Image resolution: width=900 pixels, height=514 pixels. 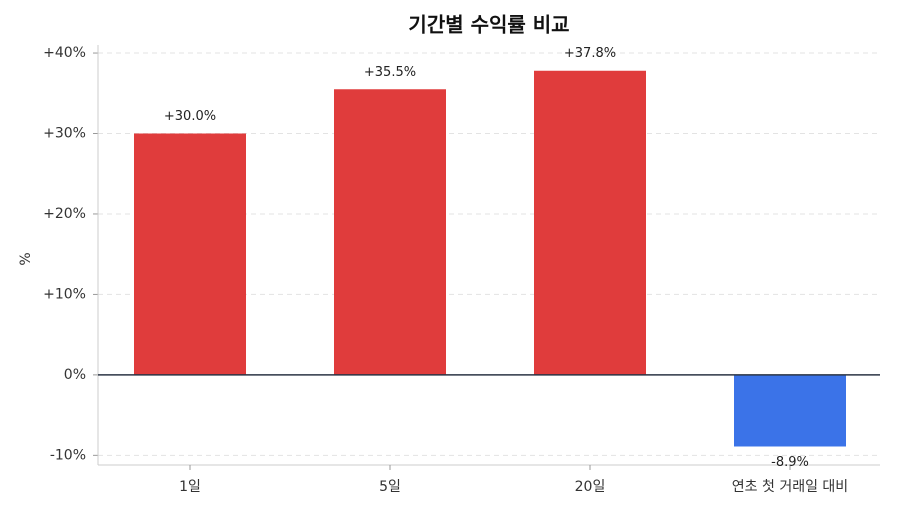 What do you see at coordinates (26, 258) in the screenshot?
I see `y-axis-label: %` at bounding box center [26, 258].